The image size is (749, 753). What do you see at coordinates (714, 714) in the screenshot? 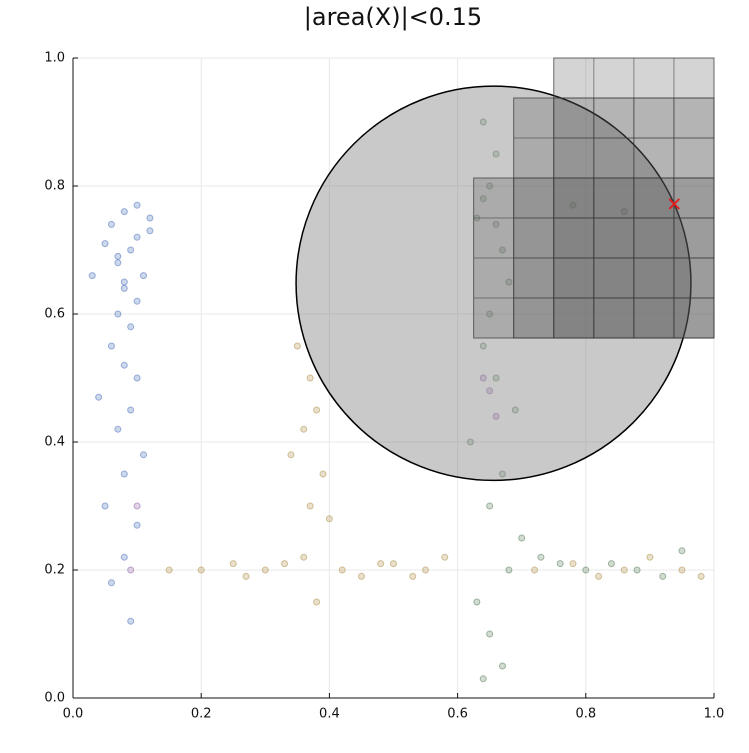
I see `x-tick-label: 1.0` at bounding box center [714, 714].